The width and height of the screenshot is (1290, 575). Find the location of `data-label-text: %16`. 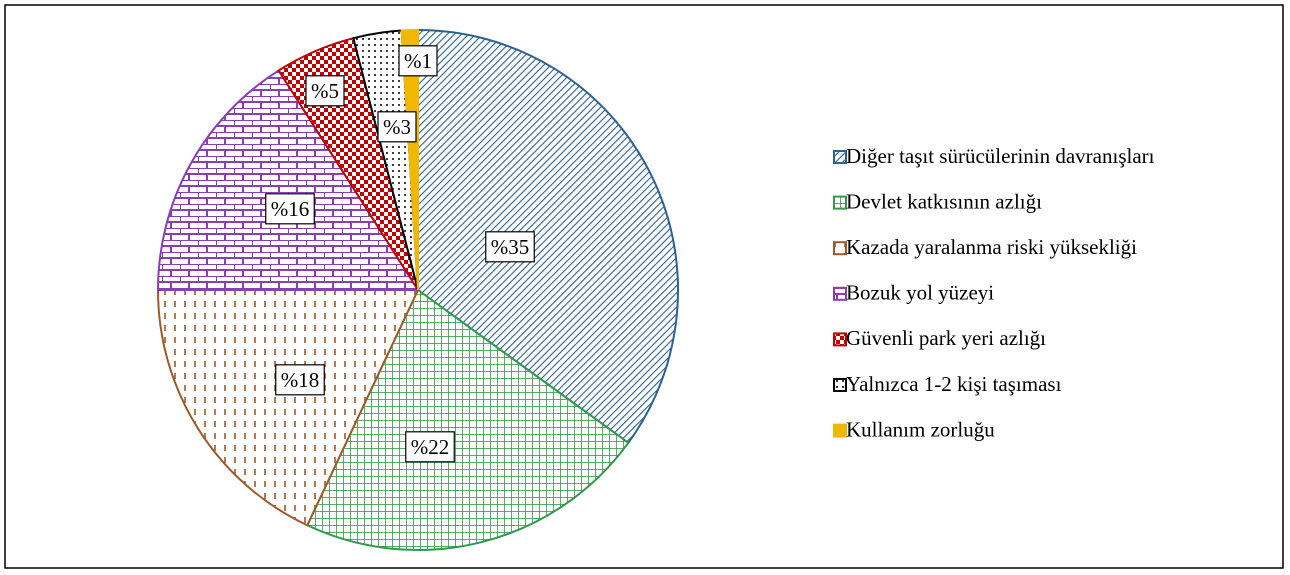

data-label-text: %16 is located at coordinates (290, 209).